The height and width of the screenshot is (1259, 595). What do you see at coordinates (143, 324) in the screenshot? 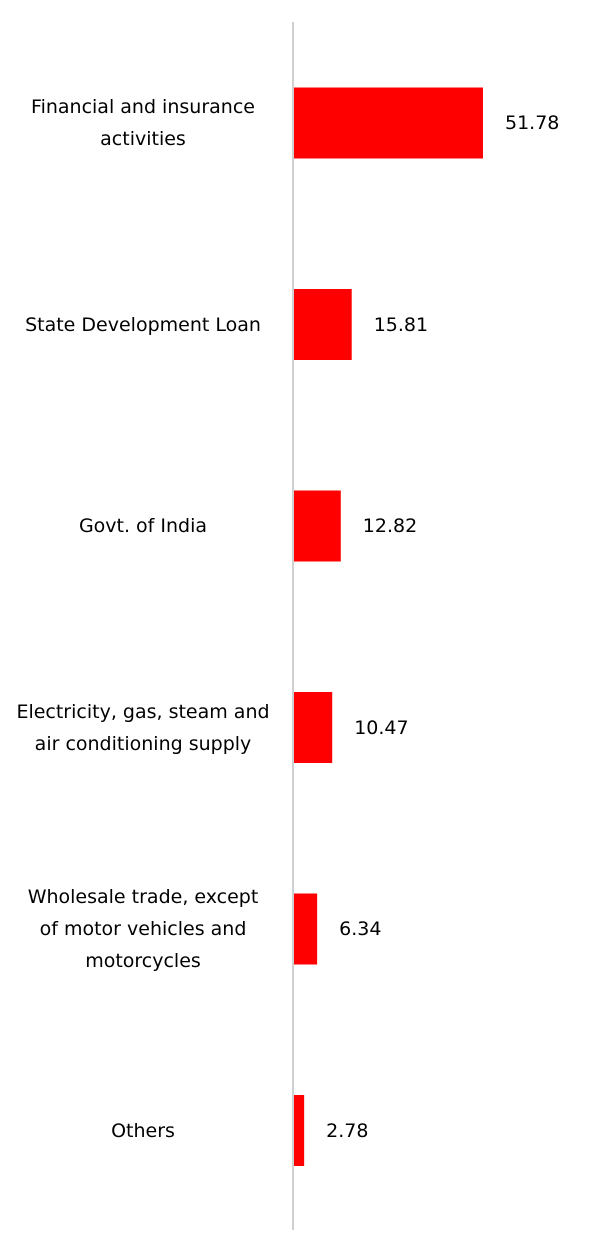
I see `category-label-1: State Development Loan` at bounding box center [143, 324].